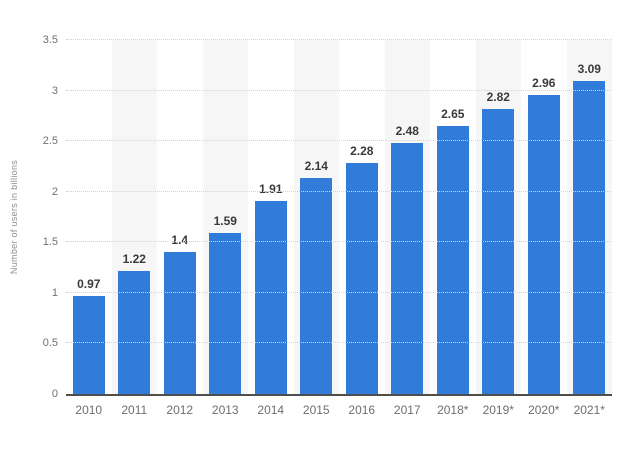 The width and height of the screenshot is (633, 449). I want to click on y-axis-tick-label: 0.5, so click(50, 343).